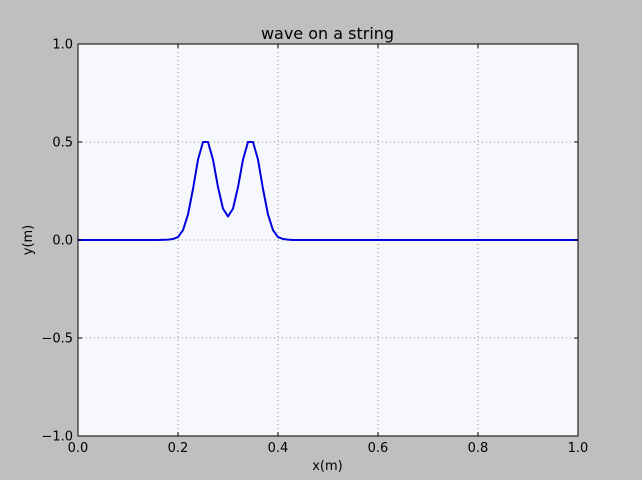  Describe the element at coordinates (78, 448) in the screenshot. I see `x-tick-label: 0.0` at that location.